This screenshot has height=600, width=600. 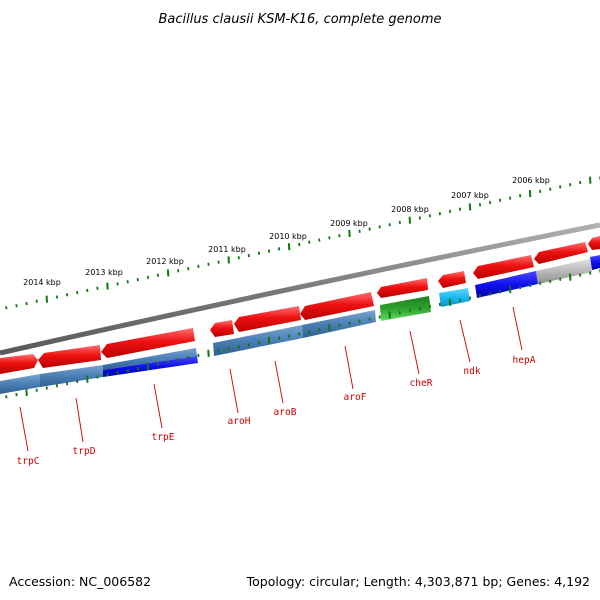 What do you see at coordinates (234, 391) in the screenshot?
I see `leader-aroH` at bounding box center [234, 391].